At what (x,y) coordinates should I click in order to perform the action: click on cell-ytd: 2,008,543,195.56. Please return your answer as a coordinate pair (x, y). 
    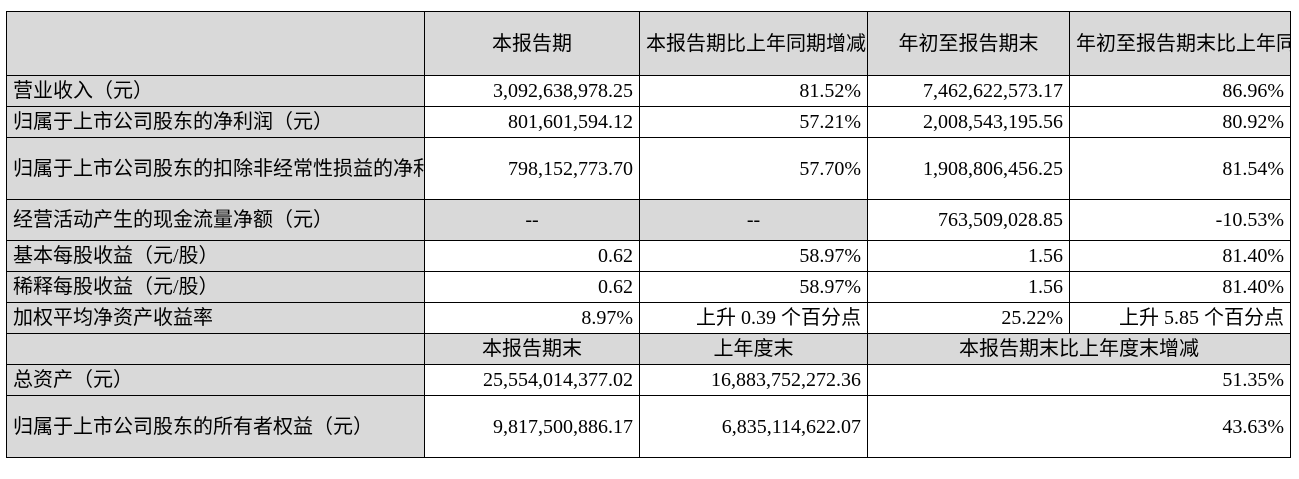
    Looking at the image, I should click on (968, 122).